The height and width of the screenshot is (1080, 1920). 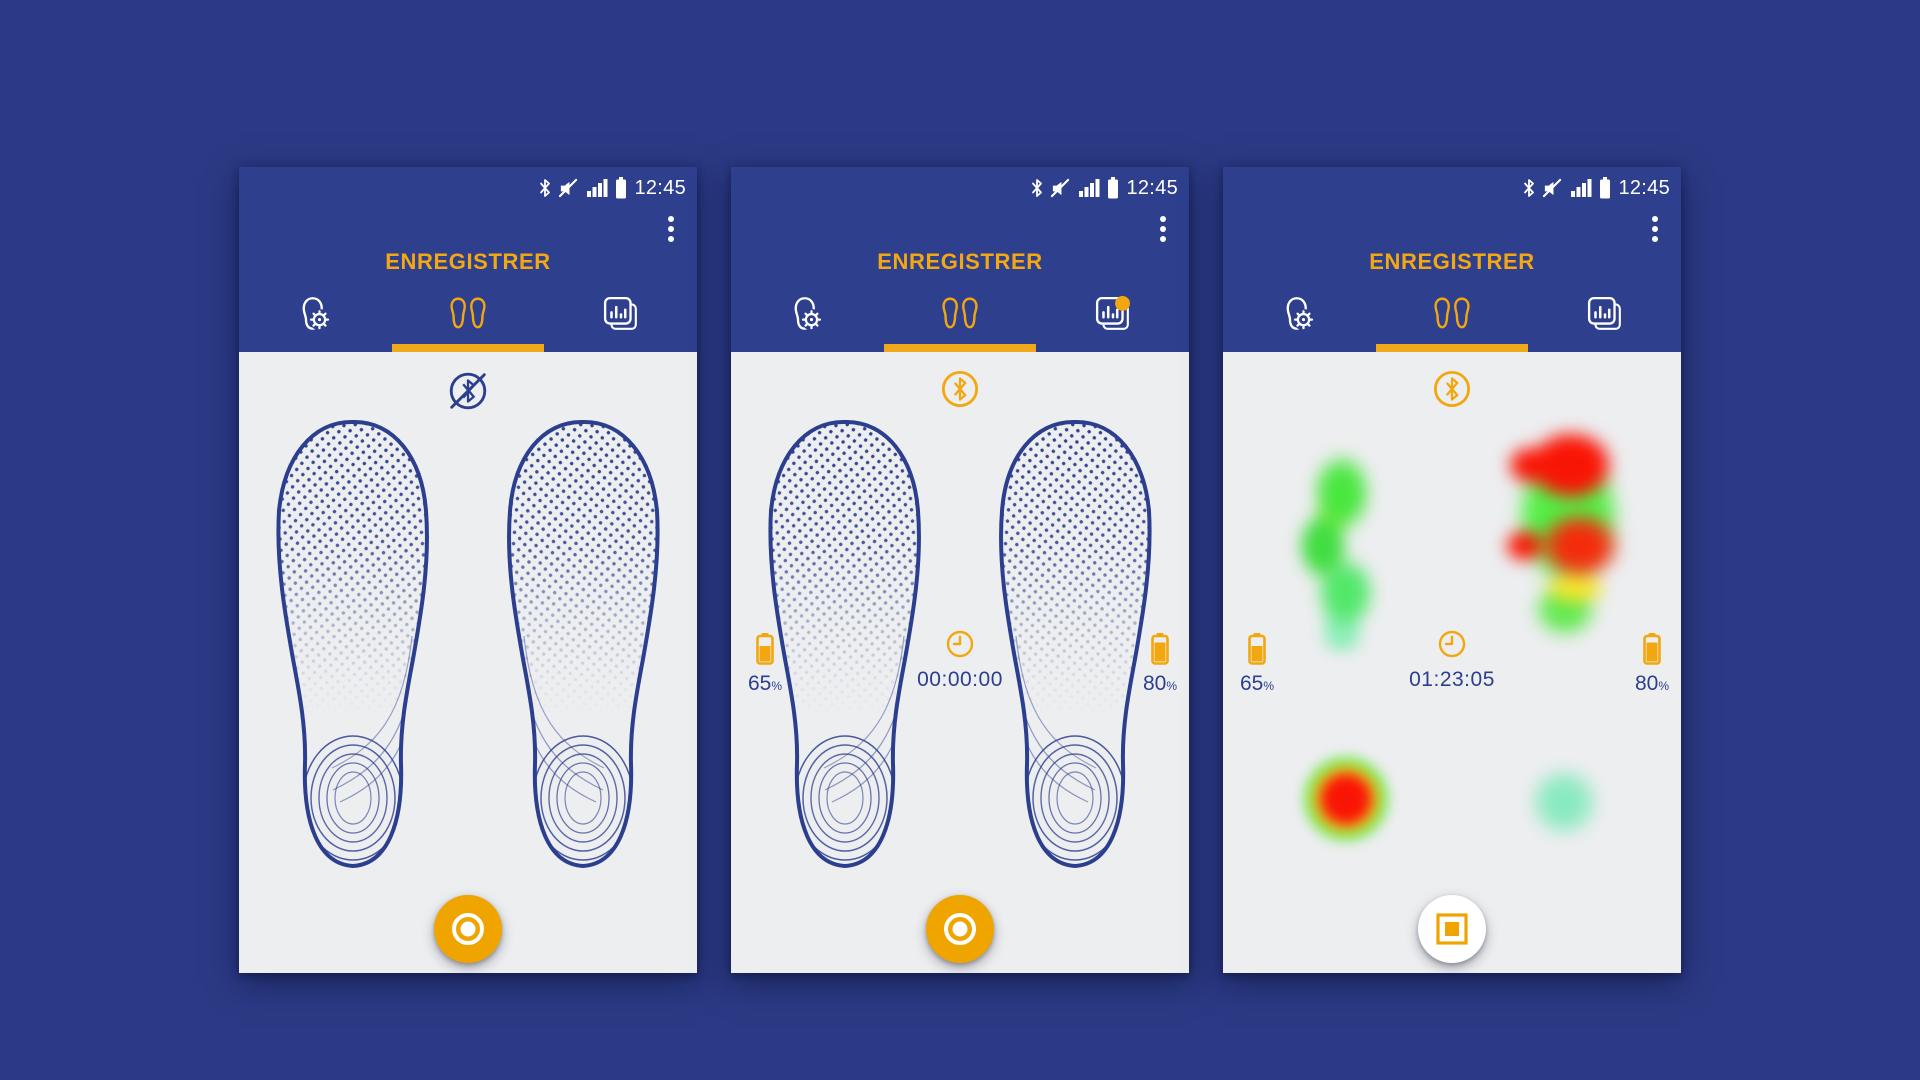 I want to click on stop-button, so click(x=1452, y=929).